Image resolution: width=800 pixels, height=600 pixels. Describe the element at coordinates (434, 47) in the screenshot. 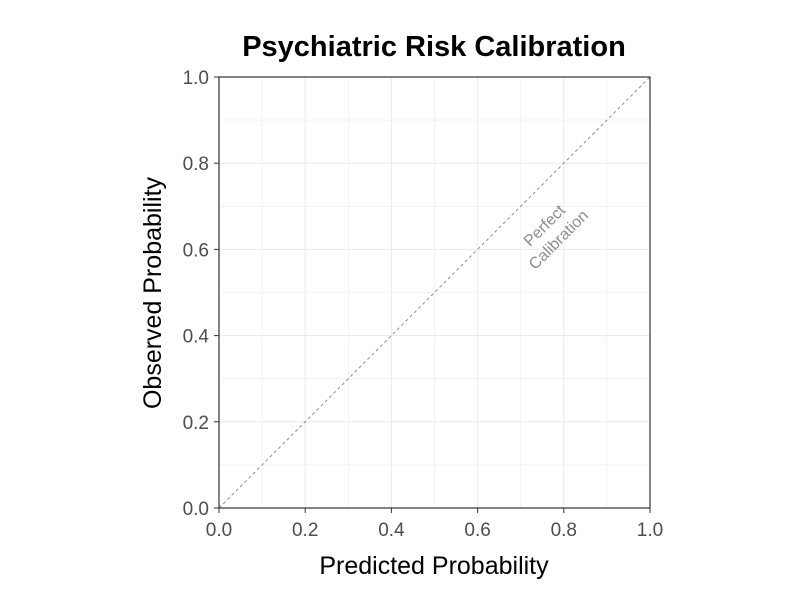

I see `chart-title: Psychiatric Risk Calibration` at that location.